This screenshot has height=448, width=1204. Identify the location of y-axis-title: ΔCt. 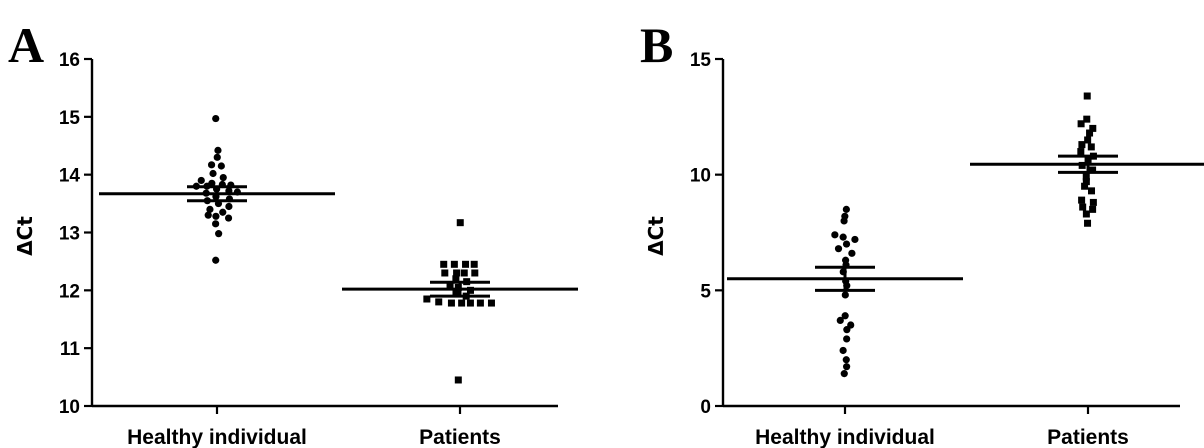
(25, 236).